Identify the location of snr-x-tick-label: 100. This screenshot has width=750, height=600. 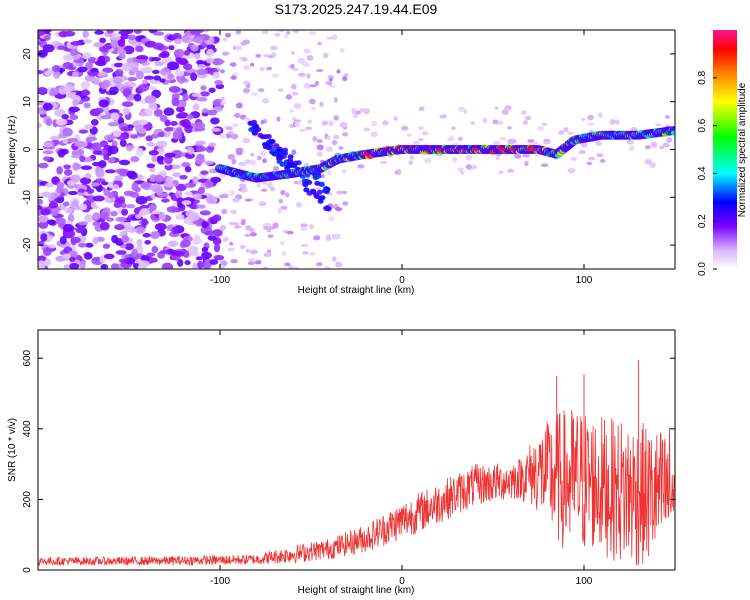
(584, 581).